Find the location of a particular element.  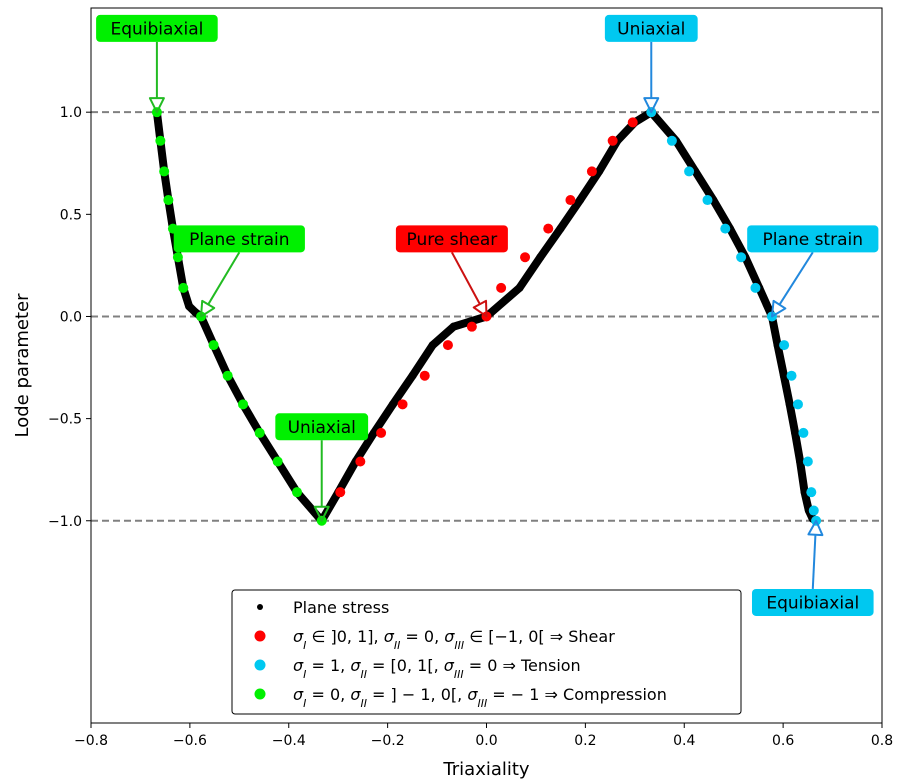

annotation-label: Pure shear is located at coordinates (452, 240).